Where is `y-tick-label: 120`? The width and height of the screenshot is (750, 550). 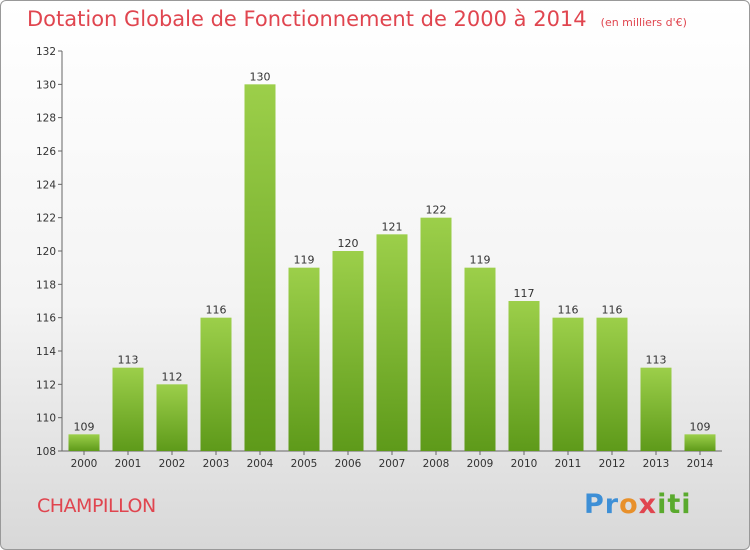
y-tick-label: 120 is located at coordinates (46, 252).